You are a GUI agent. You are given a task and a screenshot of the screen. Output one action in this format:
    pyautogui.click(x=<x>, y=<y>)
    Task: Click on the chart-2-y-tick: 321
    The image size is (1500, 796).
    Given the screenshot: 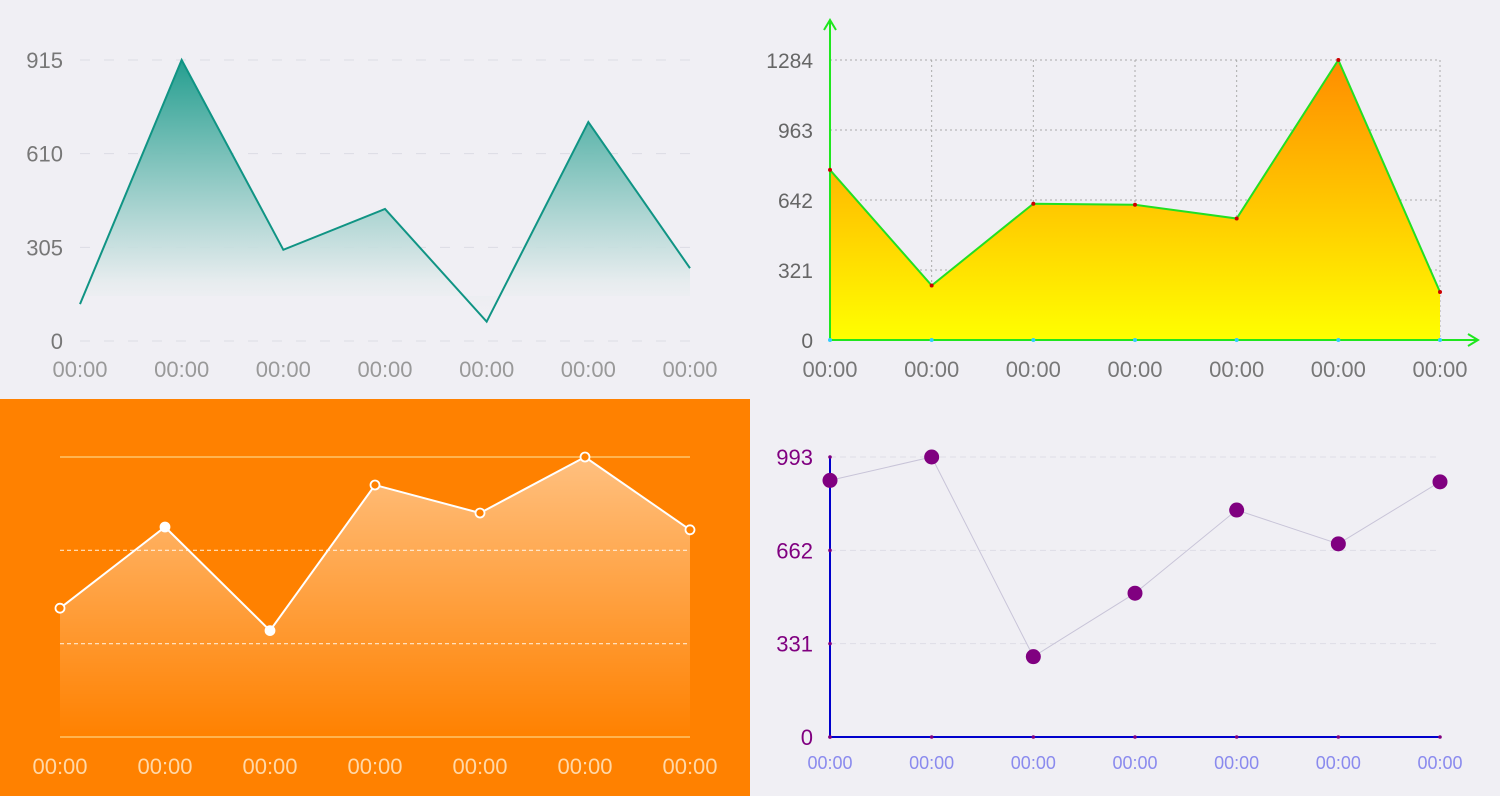 What is the action you would take?
    pyautogui.click(x=795, y=271)
    